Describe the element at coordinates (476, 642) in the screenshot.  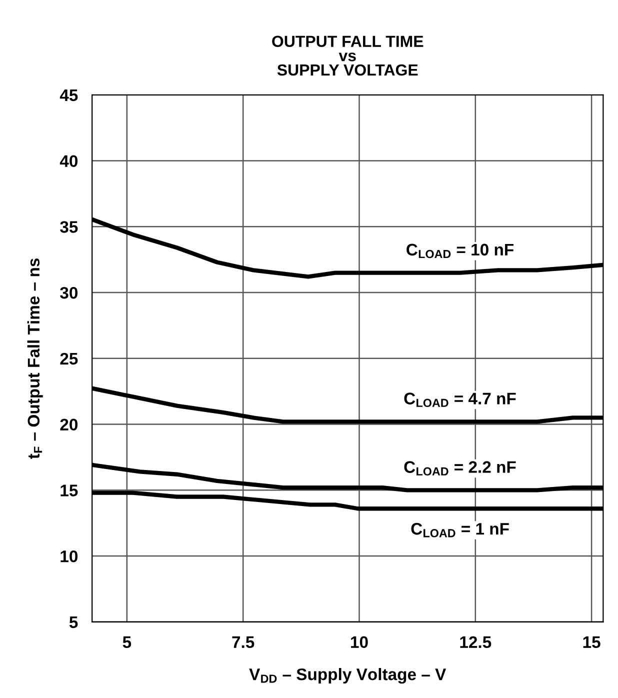
I see `x-tick-label: 12.5` at that location.